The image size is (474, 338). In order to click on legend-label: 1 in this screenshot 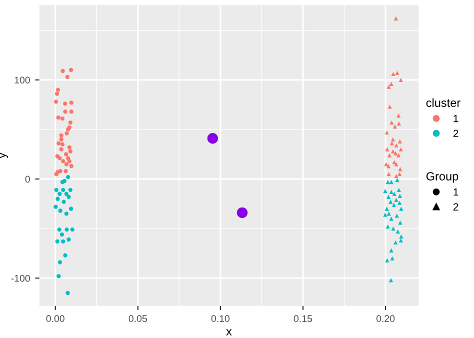, I will do `click(456, 118)`.